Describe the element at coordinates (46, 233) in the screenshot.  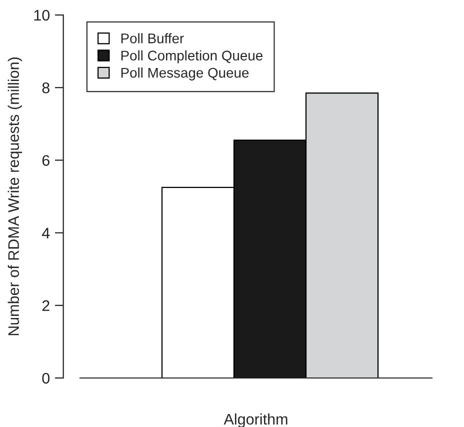
I see `y-tick-label: 4` at that location.